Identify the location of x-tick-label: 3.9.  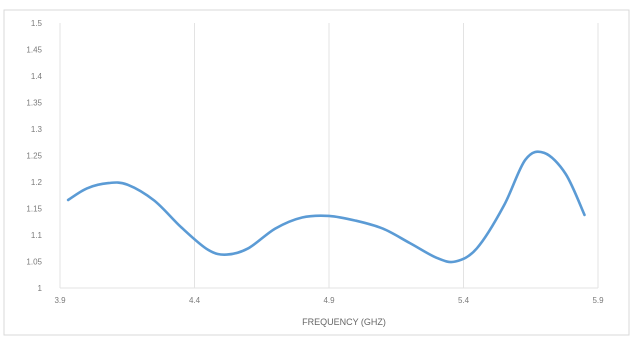
(60, 300).